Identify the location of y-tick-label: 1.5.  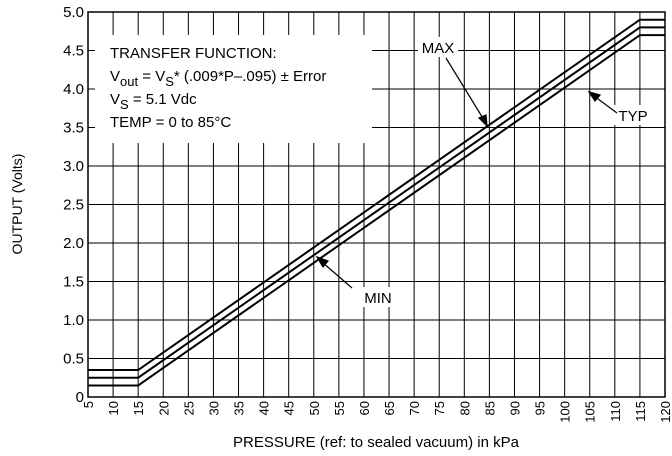
(73, 282).